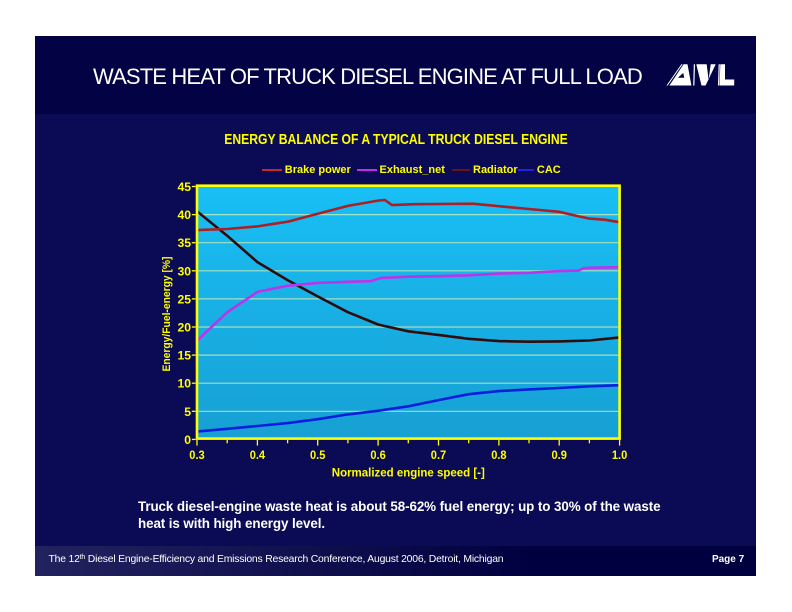  I want to click on svg-text: 0.3, so click(197, 455).